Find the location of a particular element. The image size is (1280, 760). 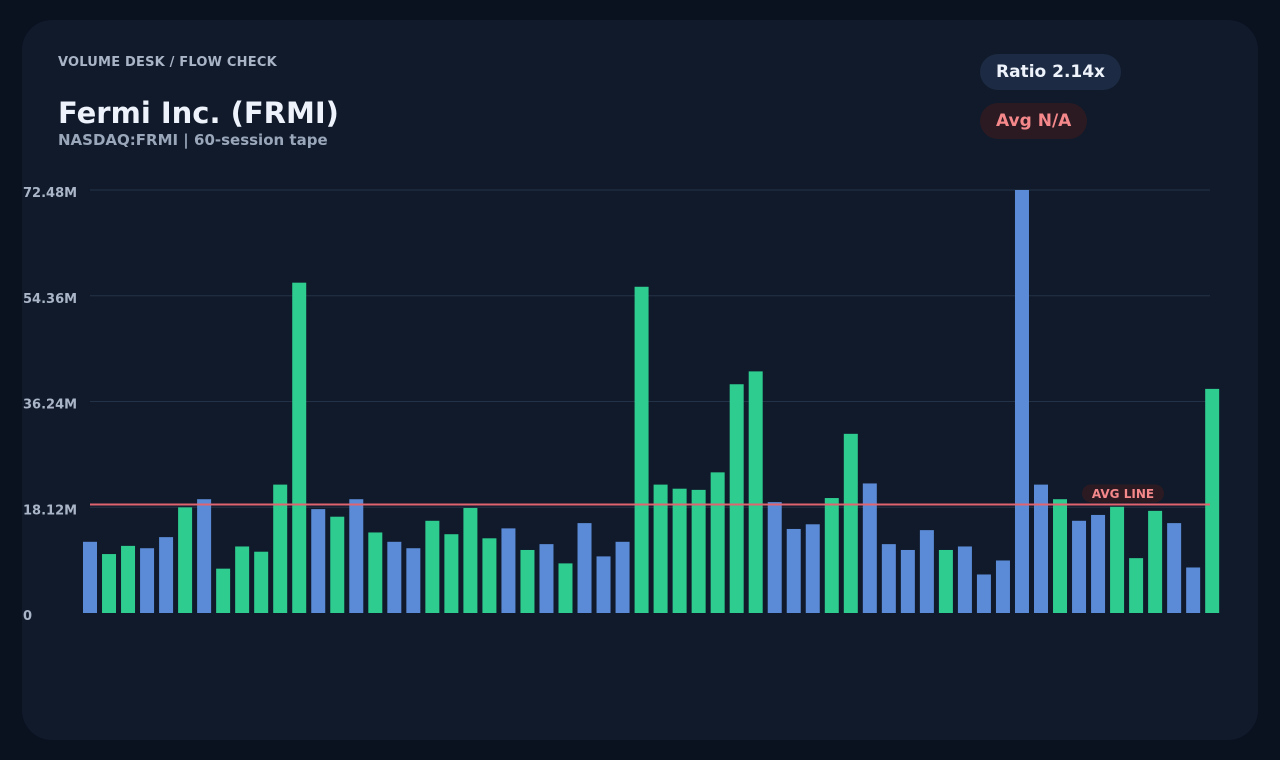

y-axis-ticks: 0 18.12M 36.24M 54.36M 72.48M is located at coordinates (50, 405).